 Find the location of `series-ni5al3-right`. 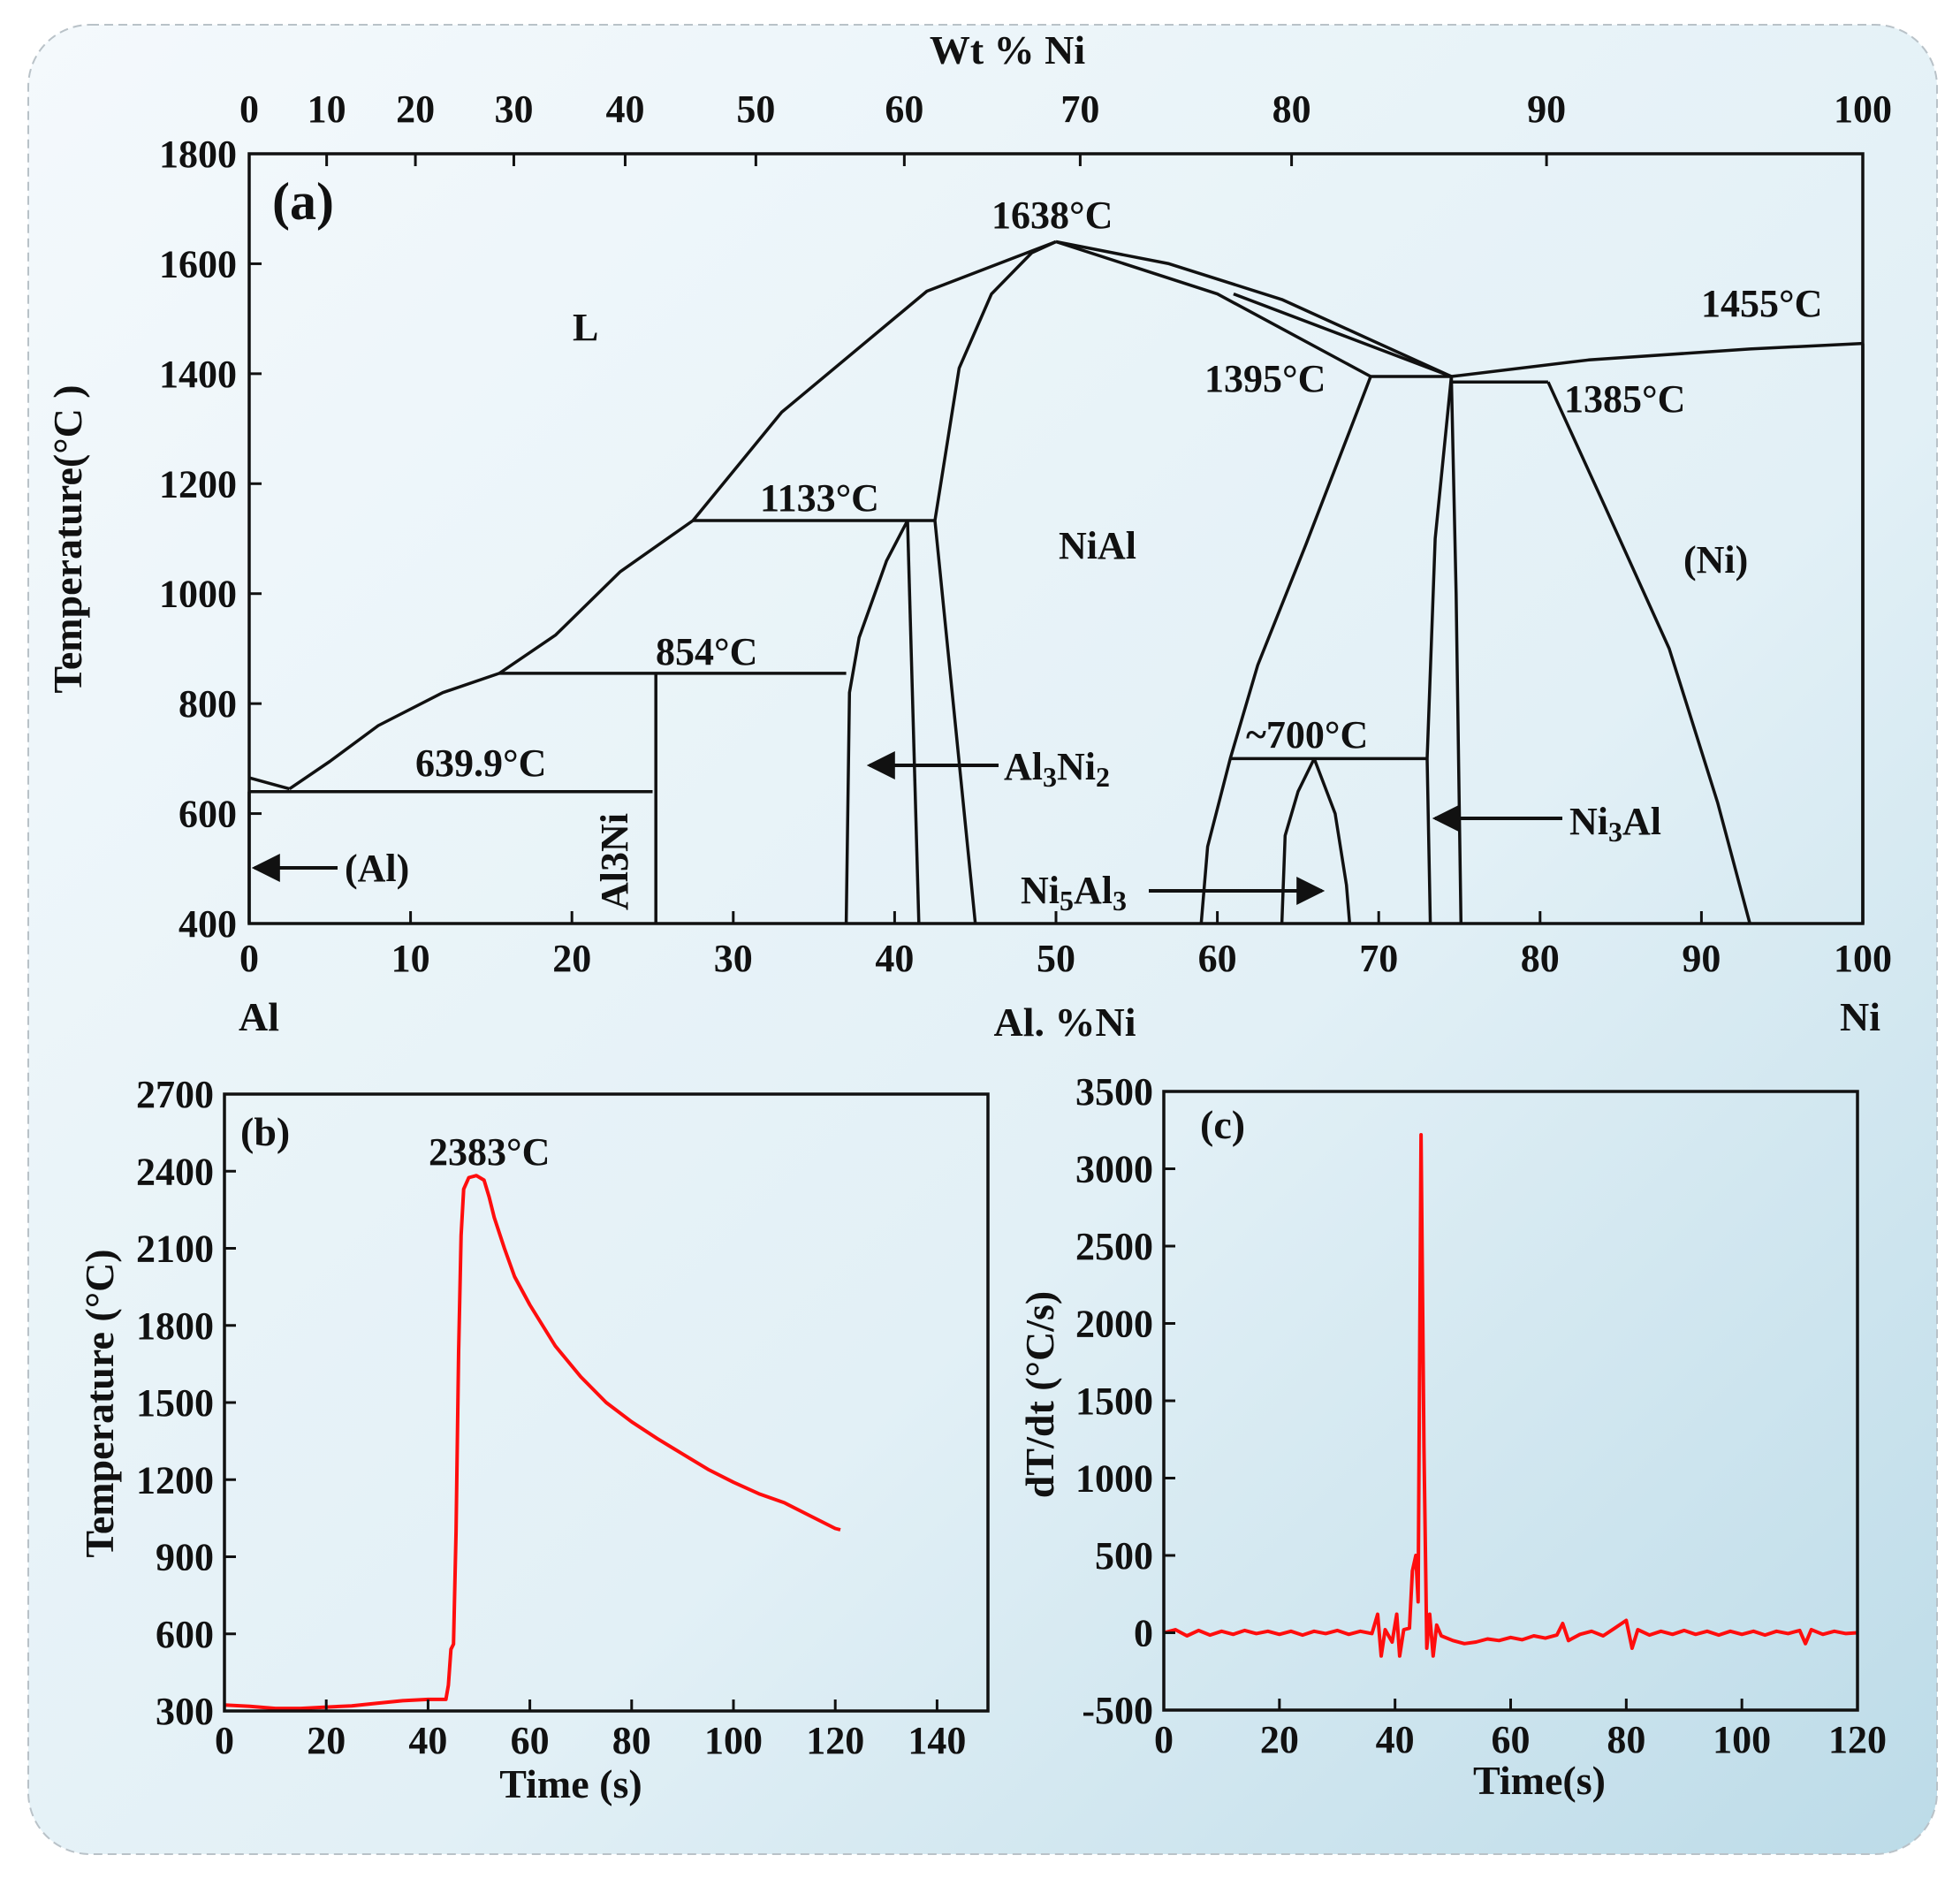

series-ni5al3-right is located at coordinates (1332, 840).